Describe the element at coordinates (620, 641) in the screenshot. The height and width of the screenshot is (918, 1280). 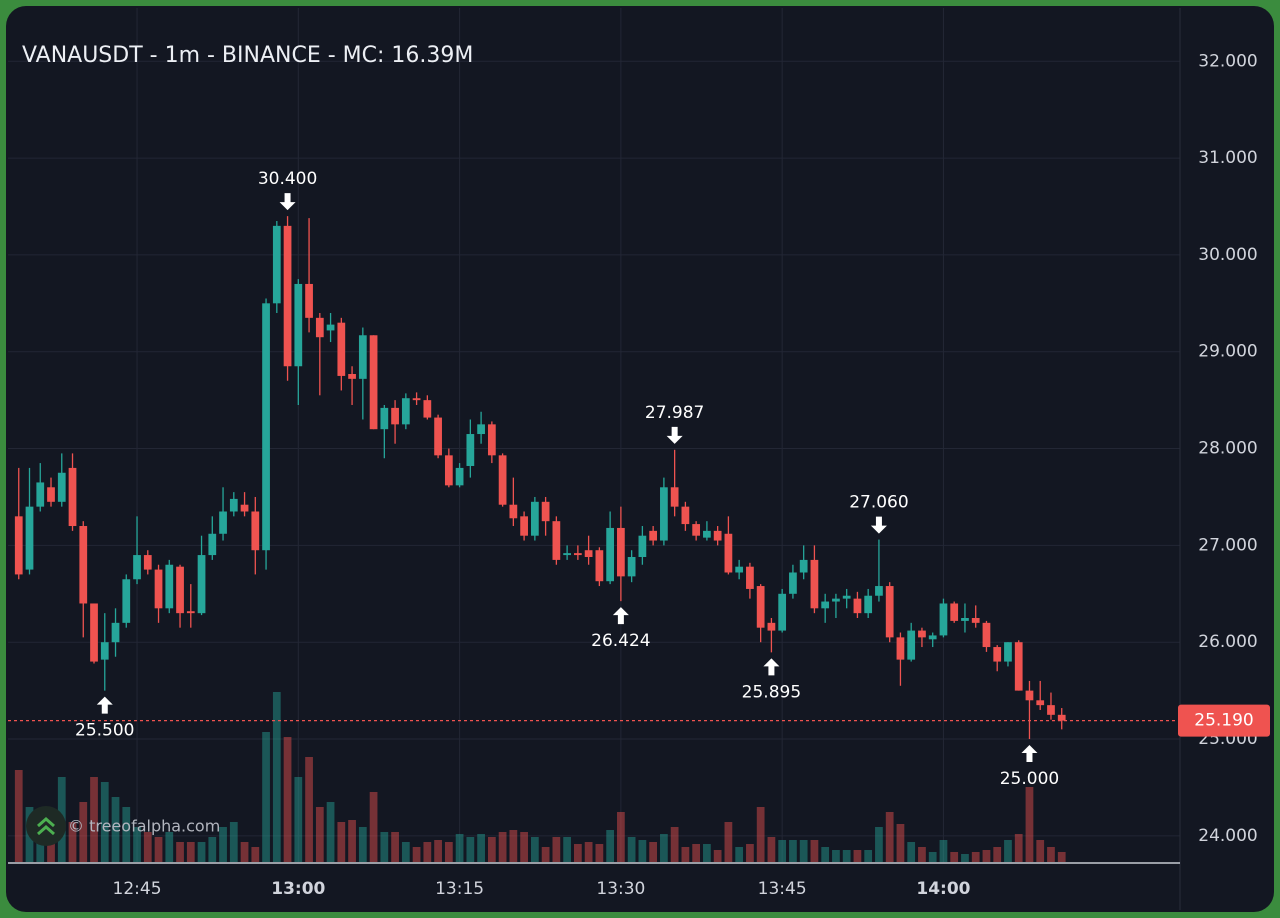
I see `marker-label: 26.424` at that location.